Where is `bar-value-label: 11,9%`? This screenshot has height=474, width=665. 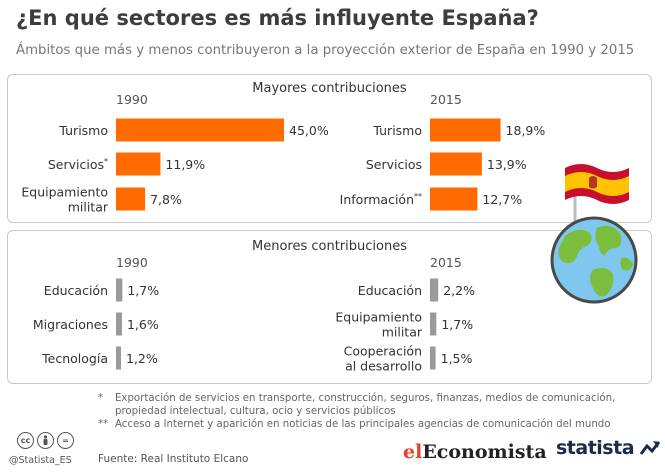
bar-value-label: 11,9% is located at coordinates (185, 164).